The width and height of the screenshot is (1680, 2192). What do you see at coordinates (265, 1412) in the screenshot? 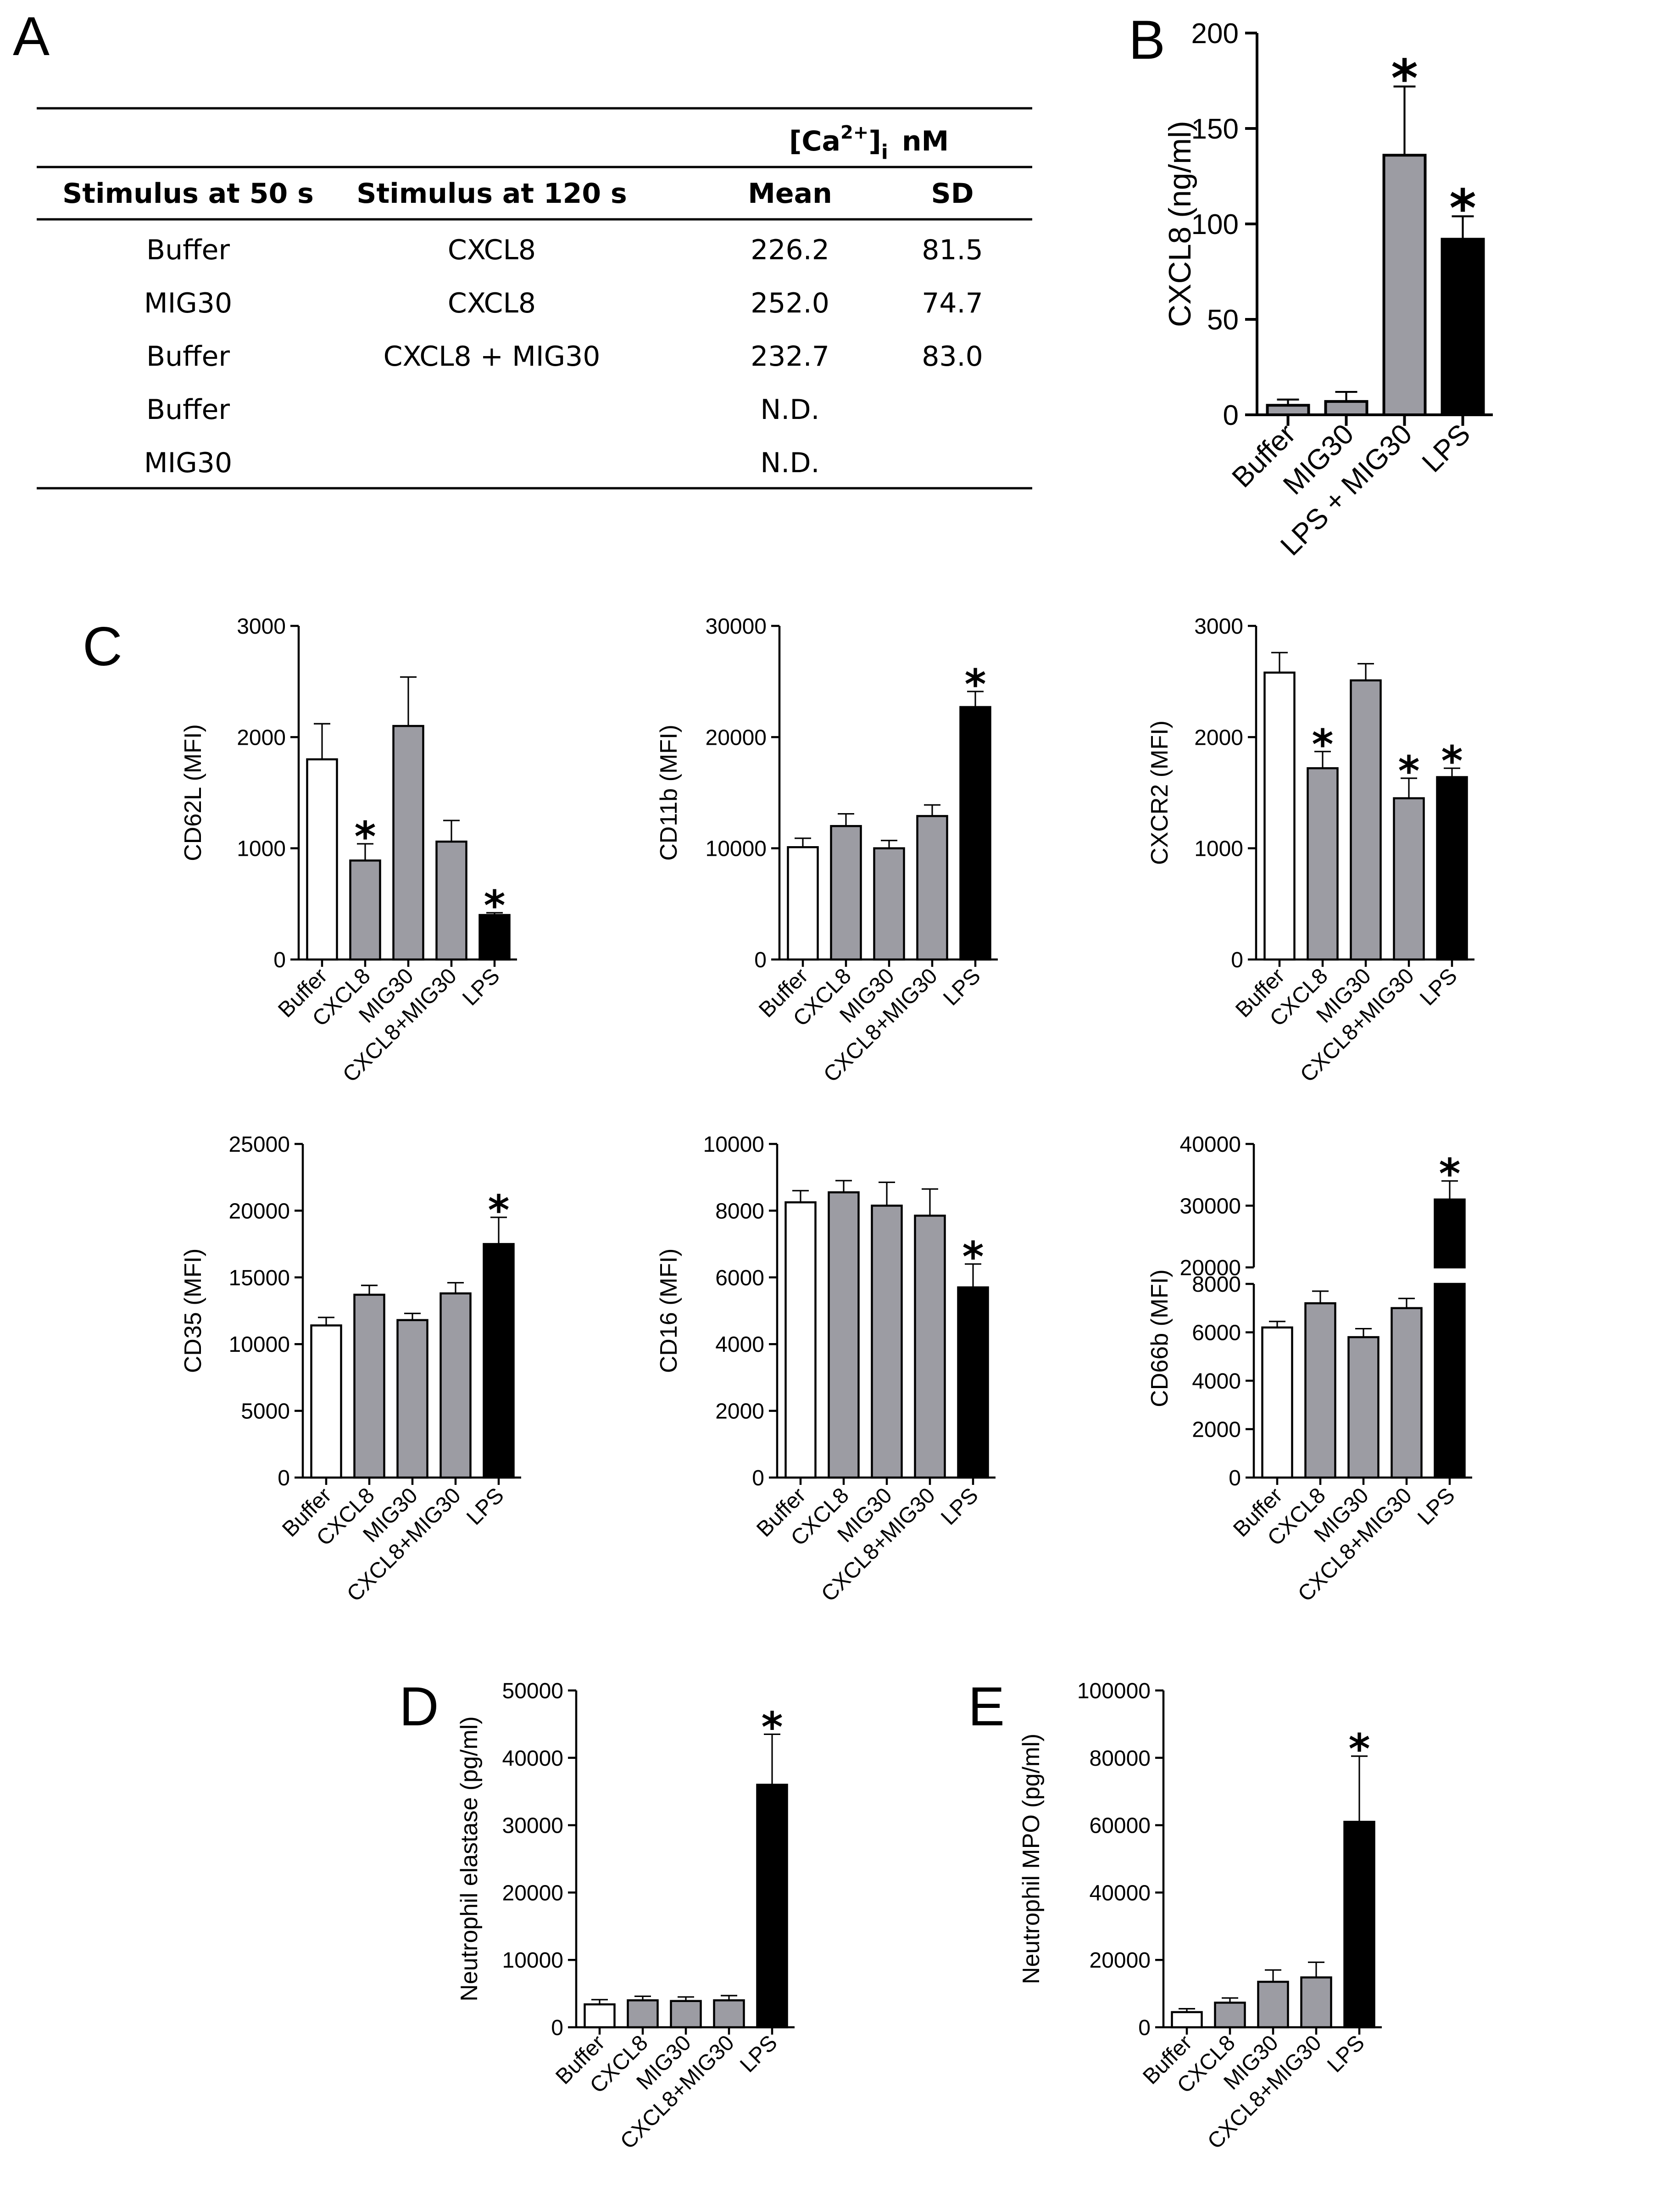
I see `y-tick-label: 5000` at bounding box center [265, 1412].